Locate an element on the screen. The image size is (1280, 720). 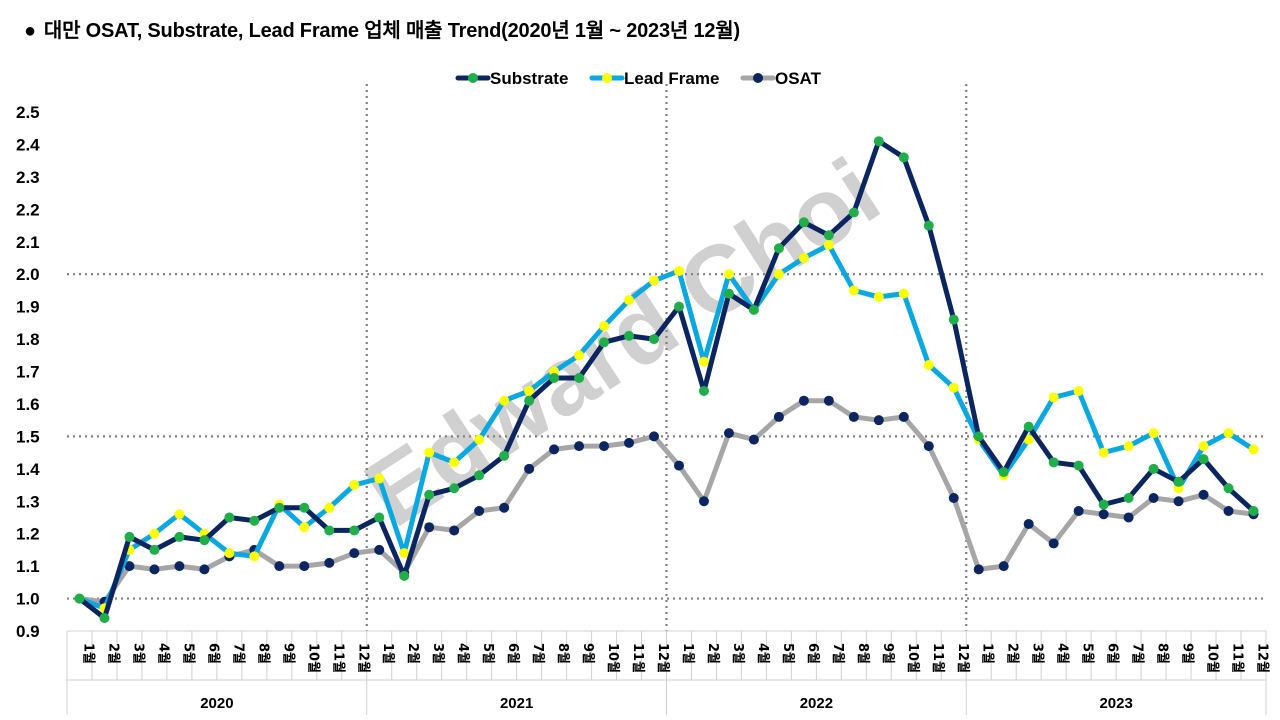
month-label: 9월 is located at coordinates (1188, 653).